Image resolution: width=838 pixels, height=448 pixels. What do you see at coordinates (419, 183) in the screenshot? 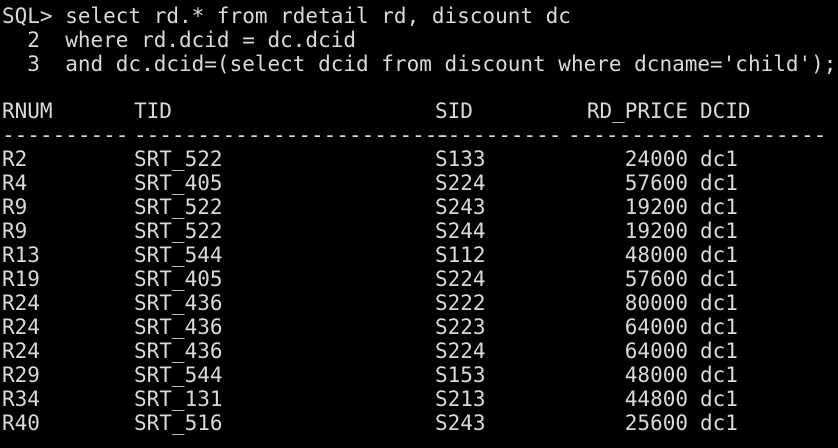
I see `table-row: R4 SRT_405 S224 57600 dc1` at bounding box center [419, 183].